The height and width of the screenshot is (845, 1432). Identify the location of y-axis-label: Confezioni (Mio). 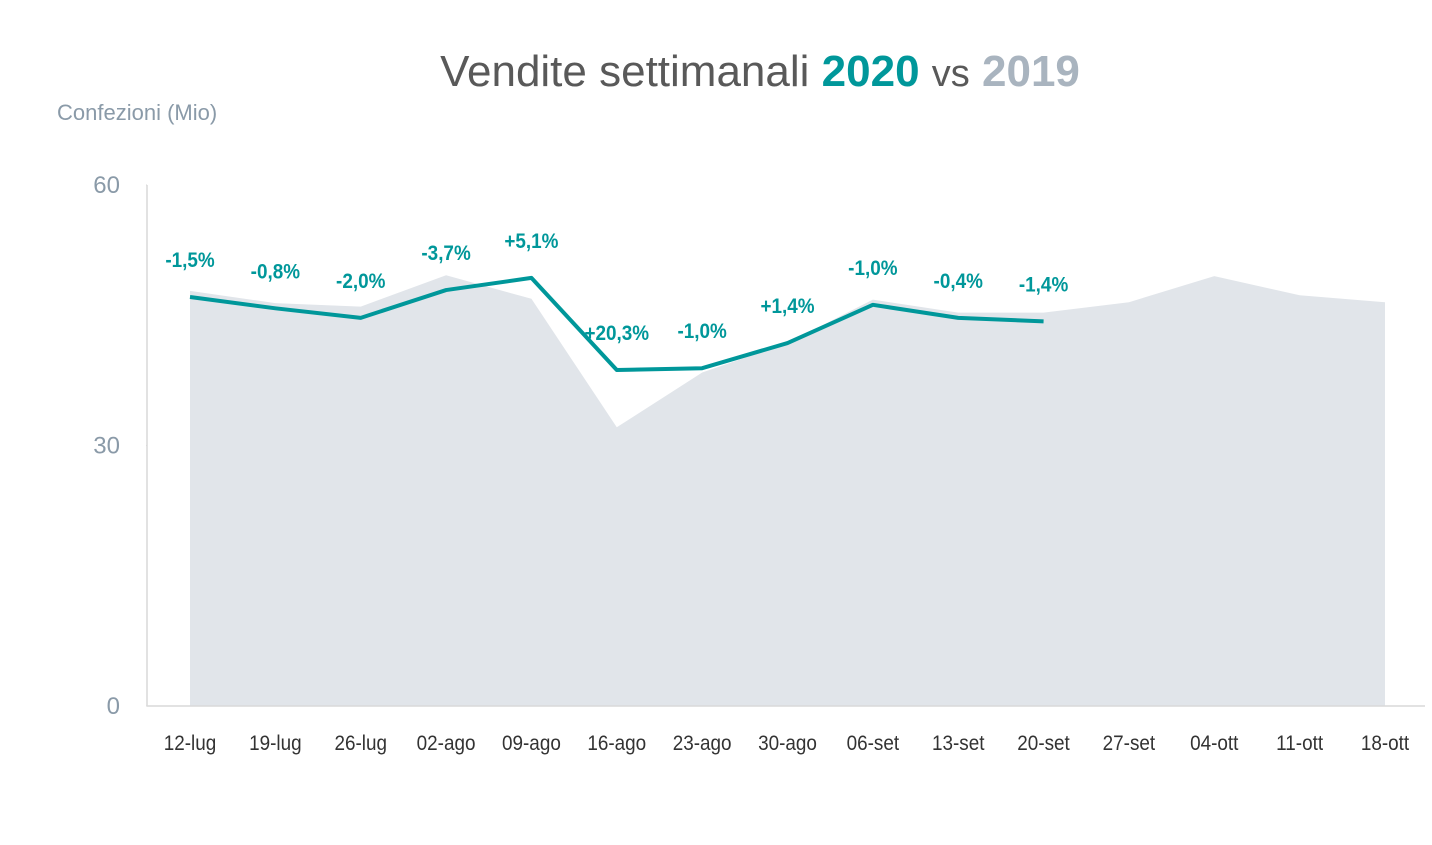
(137, 112).